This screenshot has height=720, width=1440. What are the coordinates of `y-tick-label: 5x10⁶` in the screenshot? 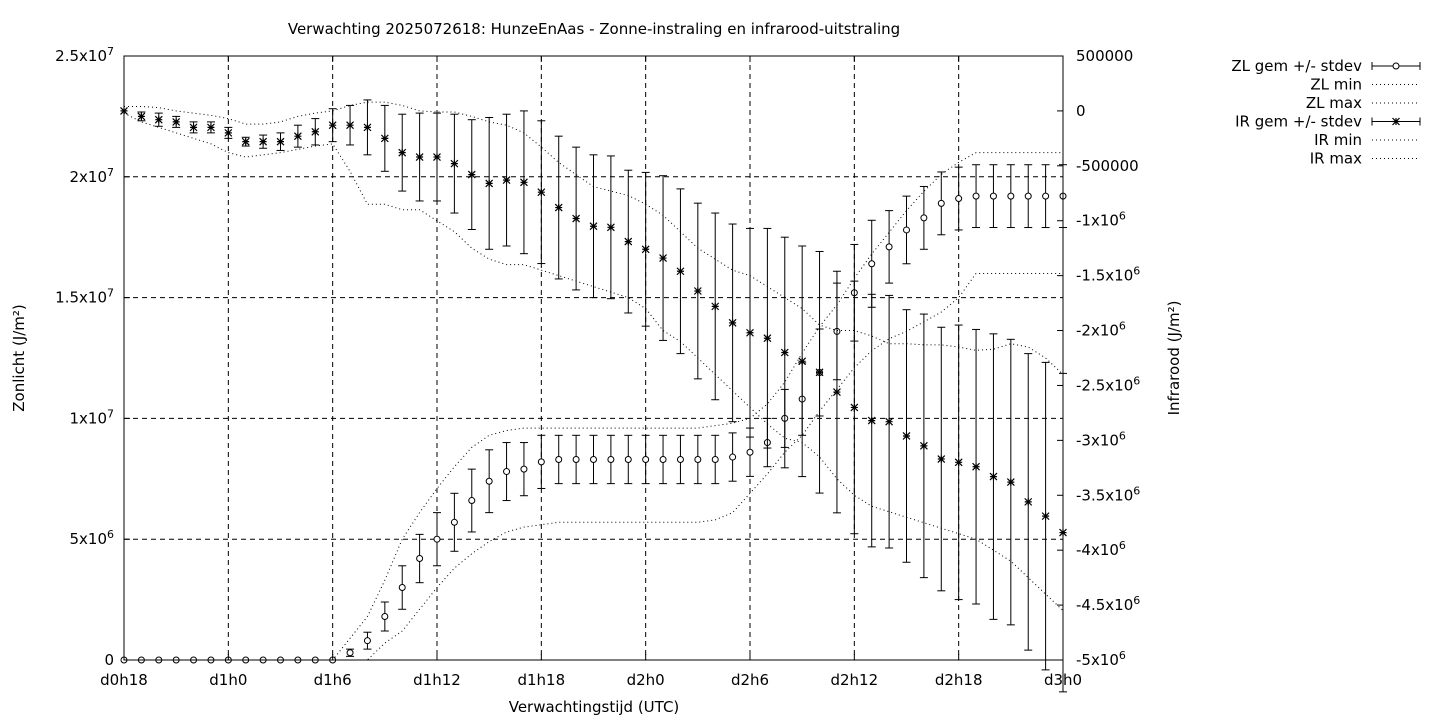 It's located at (91, 538).